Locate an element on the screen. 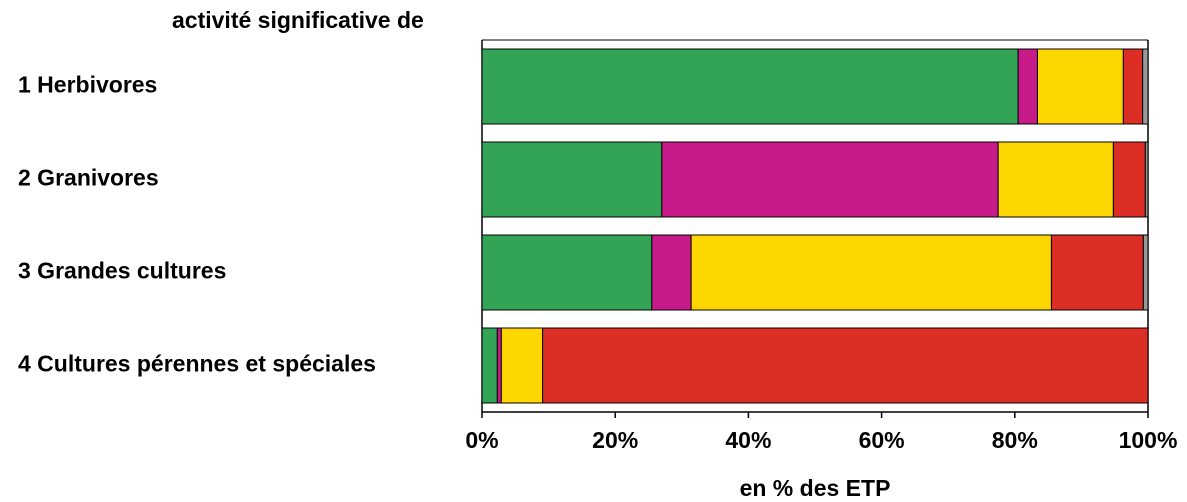 This screenshot has height=502, width=1187. x-tick-label: 60% is located at coordinates (882, 440).